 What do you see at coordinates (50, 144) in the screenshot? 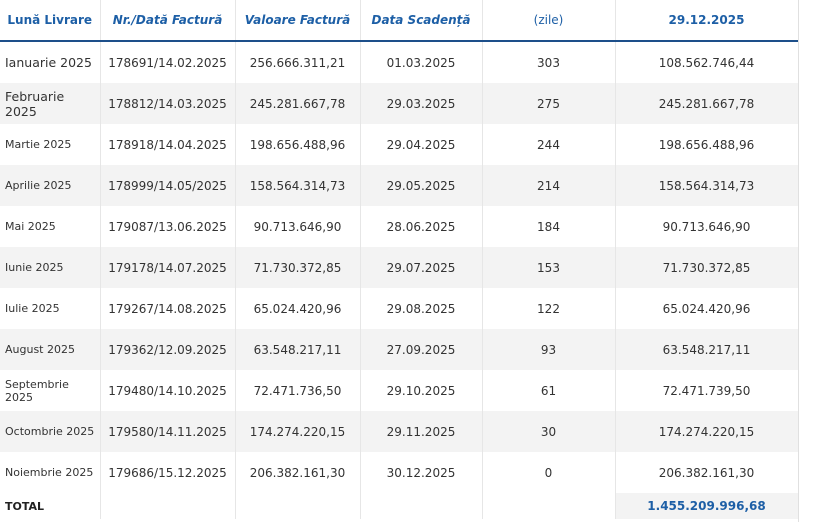
I see `table-cell: Martie 2025` at bounding box center [50, 144].